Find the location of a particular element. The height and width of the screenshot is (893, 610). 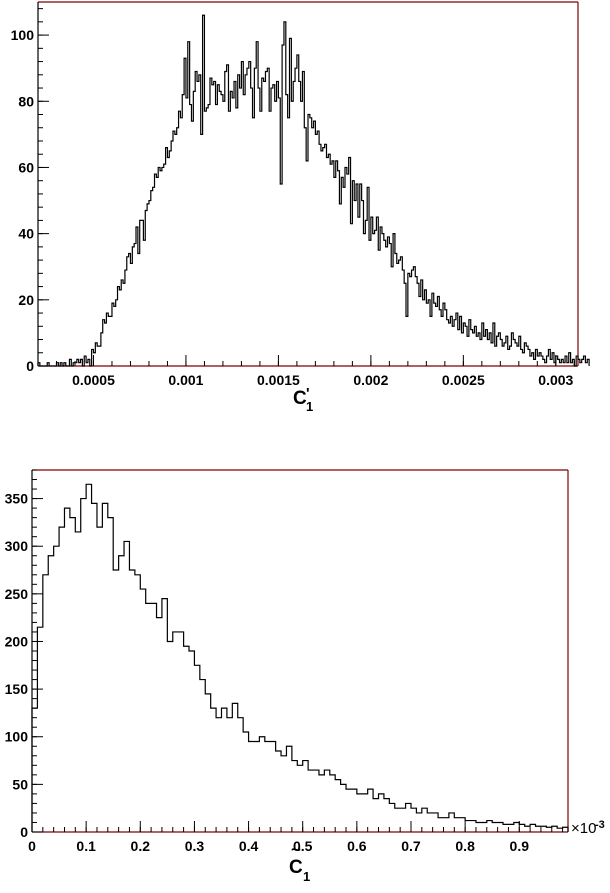

x-tick-label: 0.4 is located at coordinates (249, 846).